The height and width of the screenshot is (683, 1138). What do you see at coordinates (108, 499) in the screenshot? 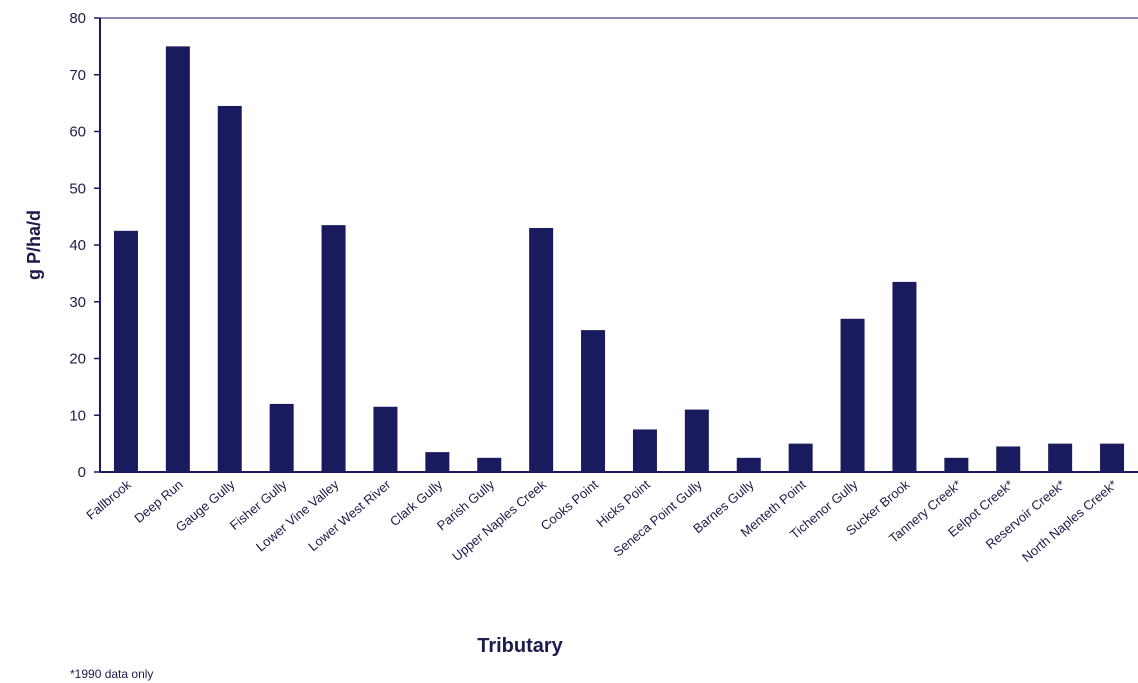
I see `x-tick-label: Fallbrook` at bounding box center [108, 499].